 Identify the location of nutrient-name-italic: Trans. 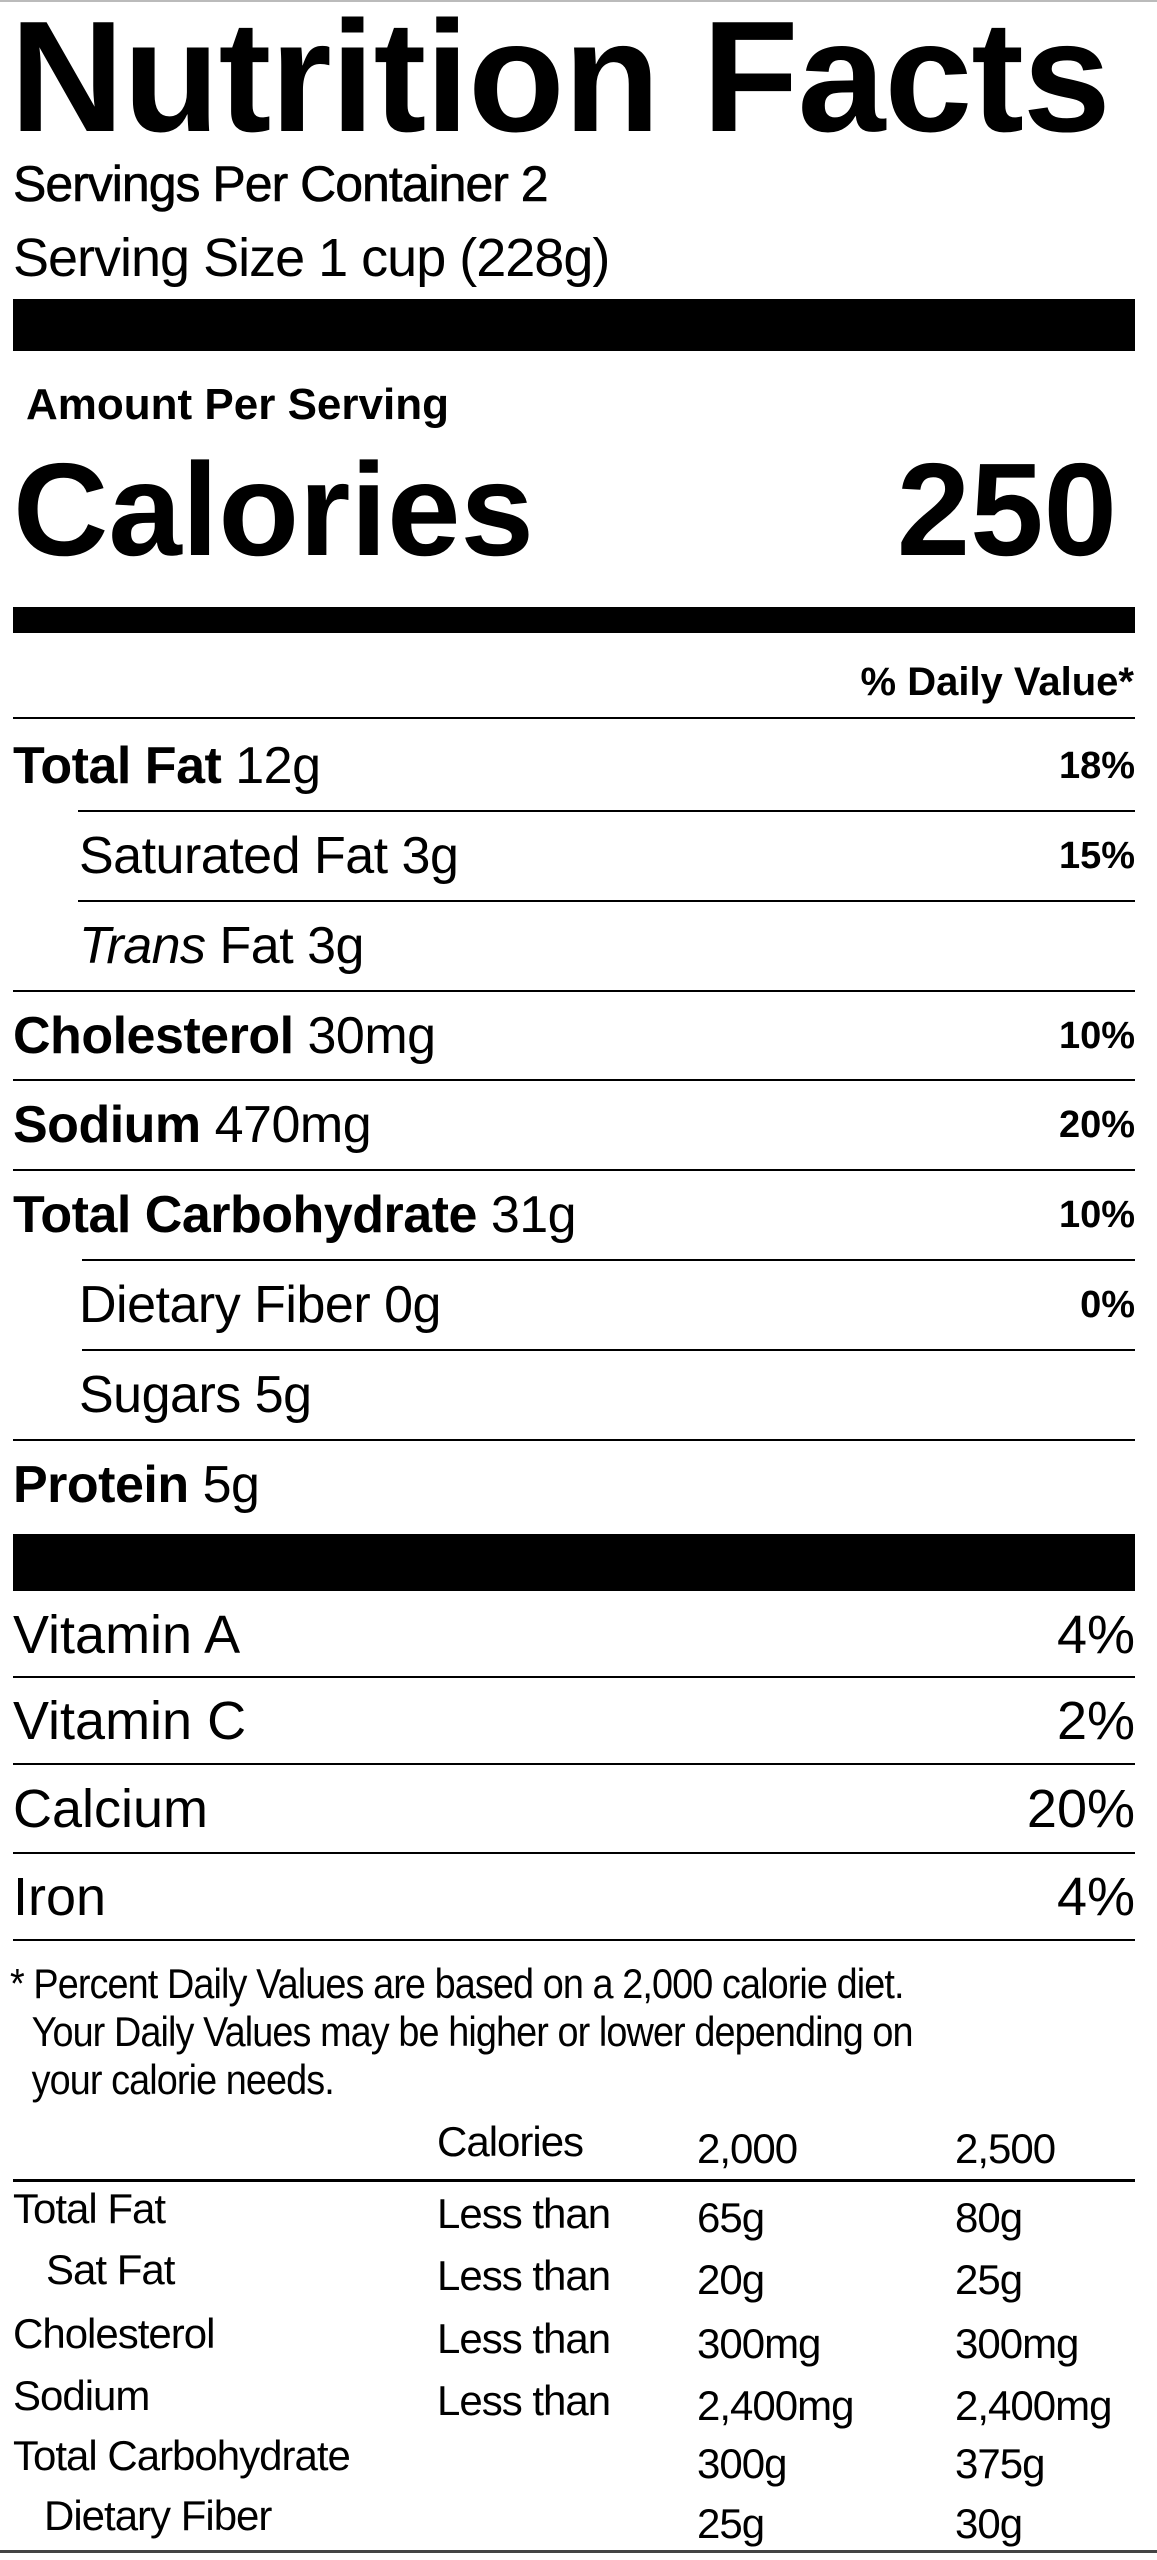
(142, 946).